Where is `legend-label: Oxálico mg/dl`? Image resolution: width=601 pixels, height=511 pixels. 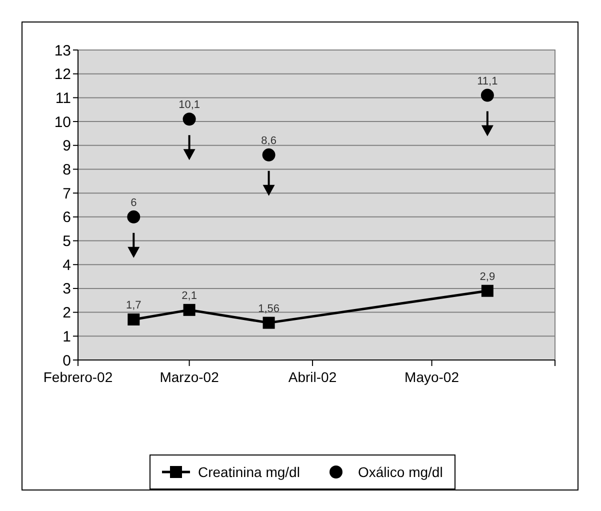
legend-label: Oxálico mg/dl is located at coordinates (400, 472).